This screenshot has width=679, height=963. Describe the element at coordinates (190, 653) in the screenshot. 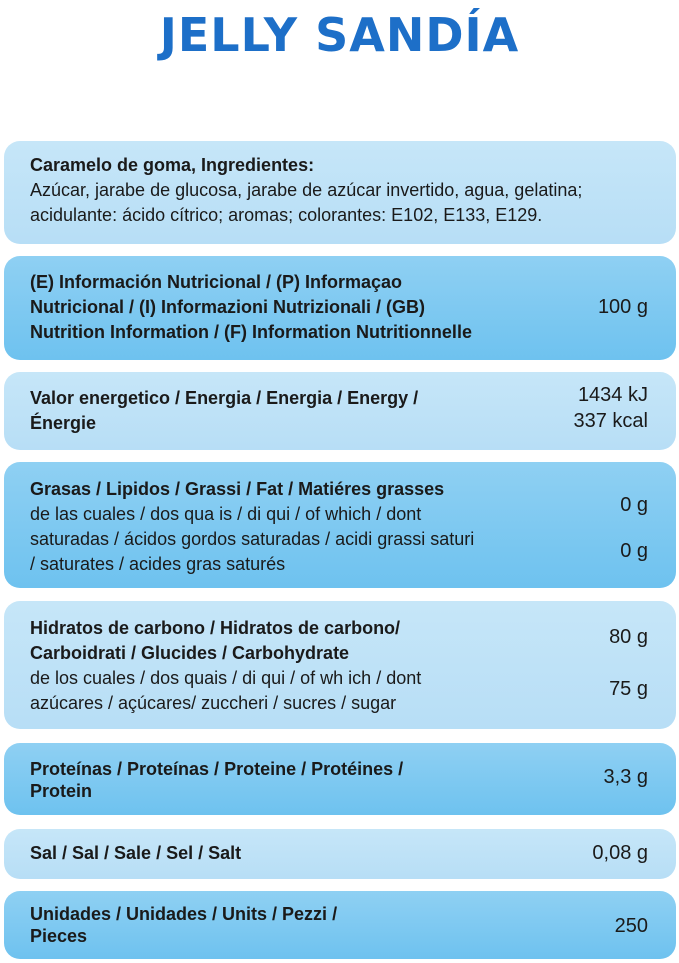

I see `carbs-line-2: Carboidrati / Glucides / Carbohydrate` at that location.